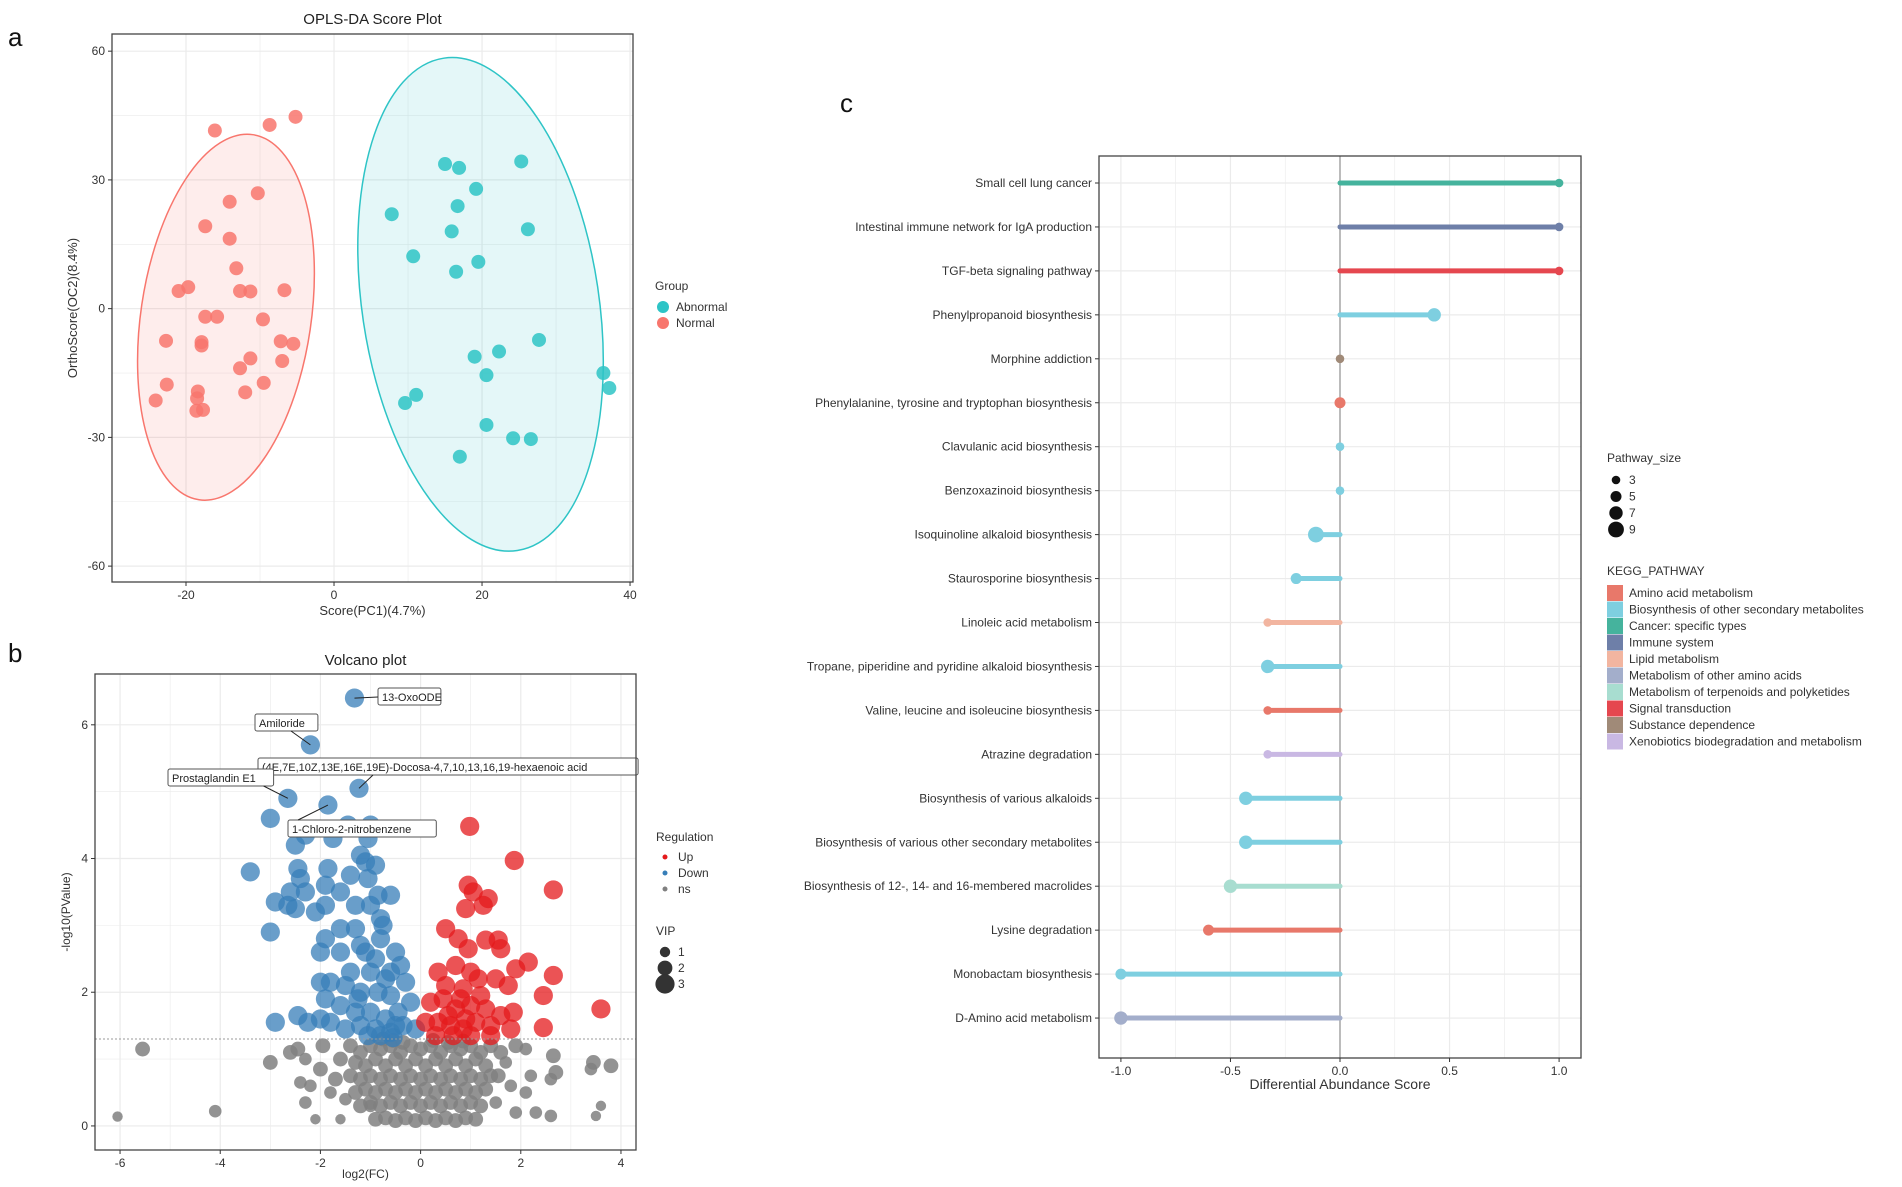 This screenshot has height=1187, width=1902. I want to click on lollipop-x-tick-label: -1.0, so click(1121, 1071).